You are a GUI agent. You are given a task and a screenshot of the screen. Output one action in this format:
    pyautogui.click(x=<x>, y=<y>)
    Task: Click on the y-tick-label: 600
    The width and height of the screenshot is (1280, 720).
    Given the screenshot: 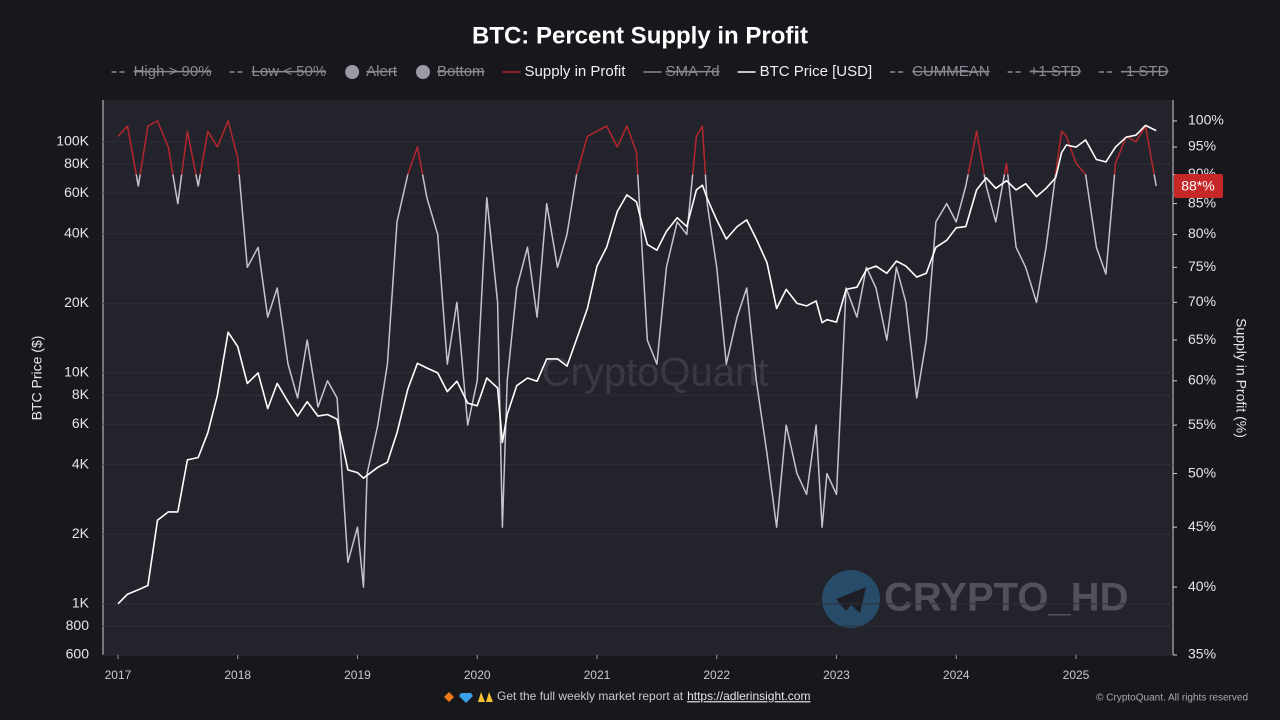 What is the action you would take?
    pyautogui.click(x=78, y=654)
    